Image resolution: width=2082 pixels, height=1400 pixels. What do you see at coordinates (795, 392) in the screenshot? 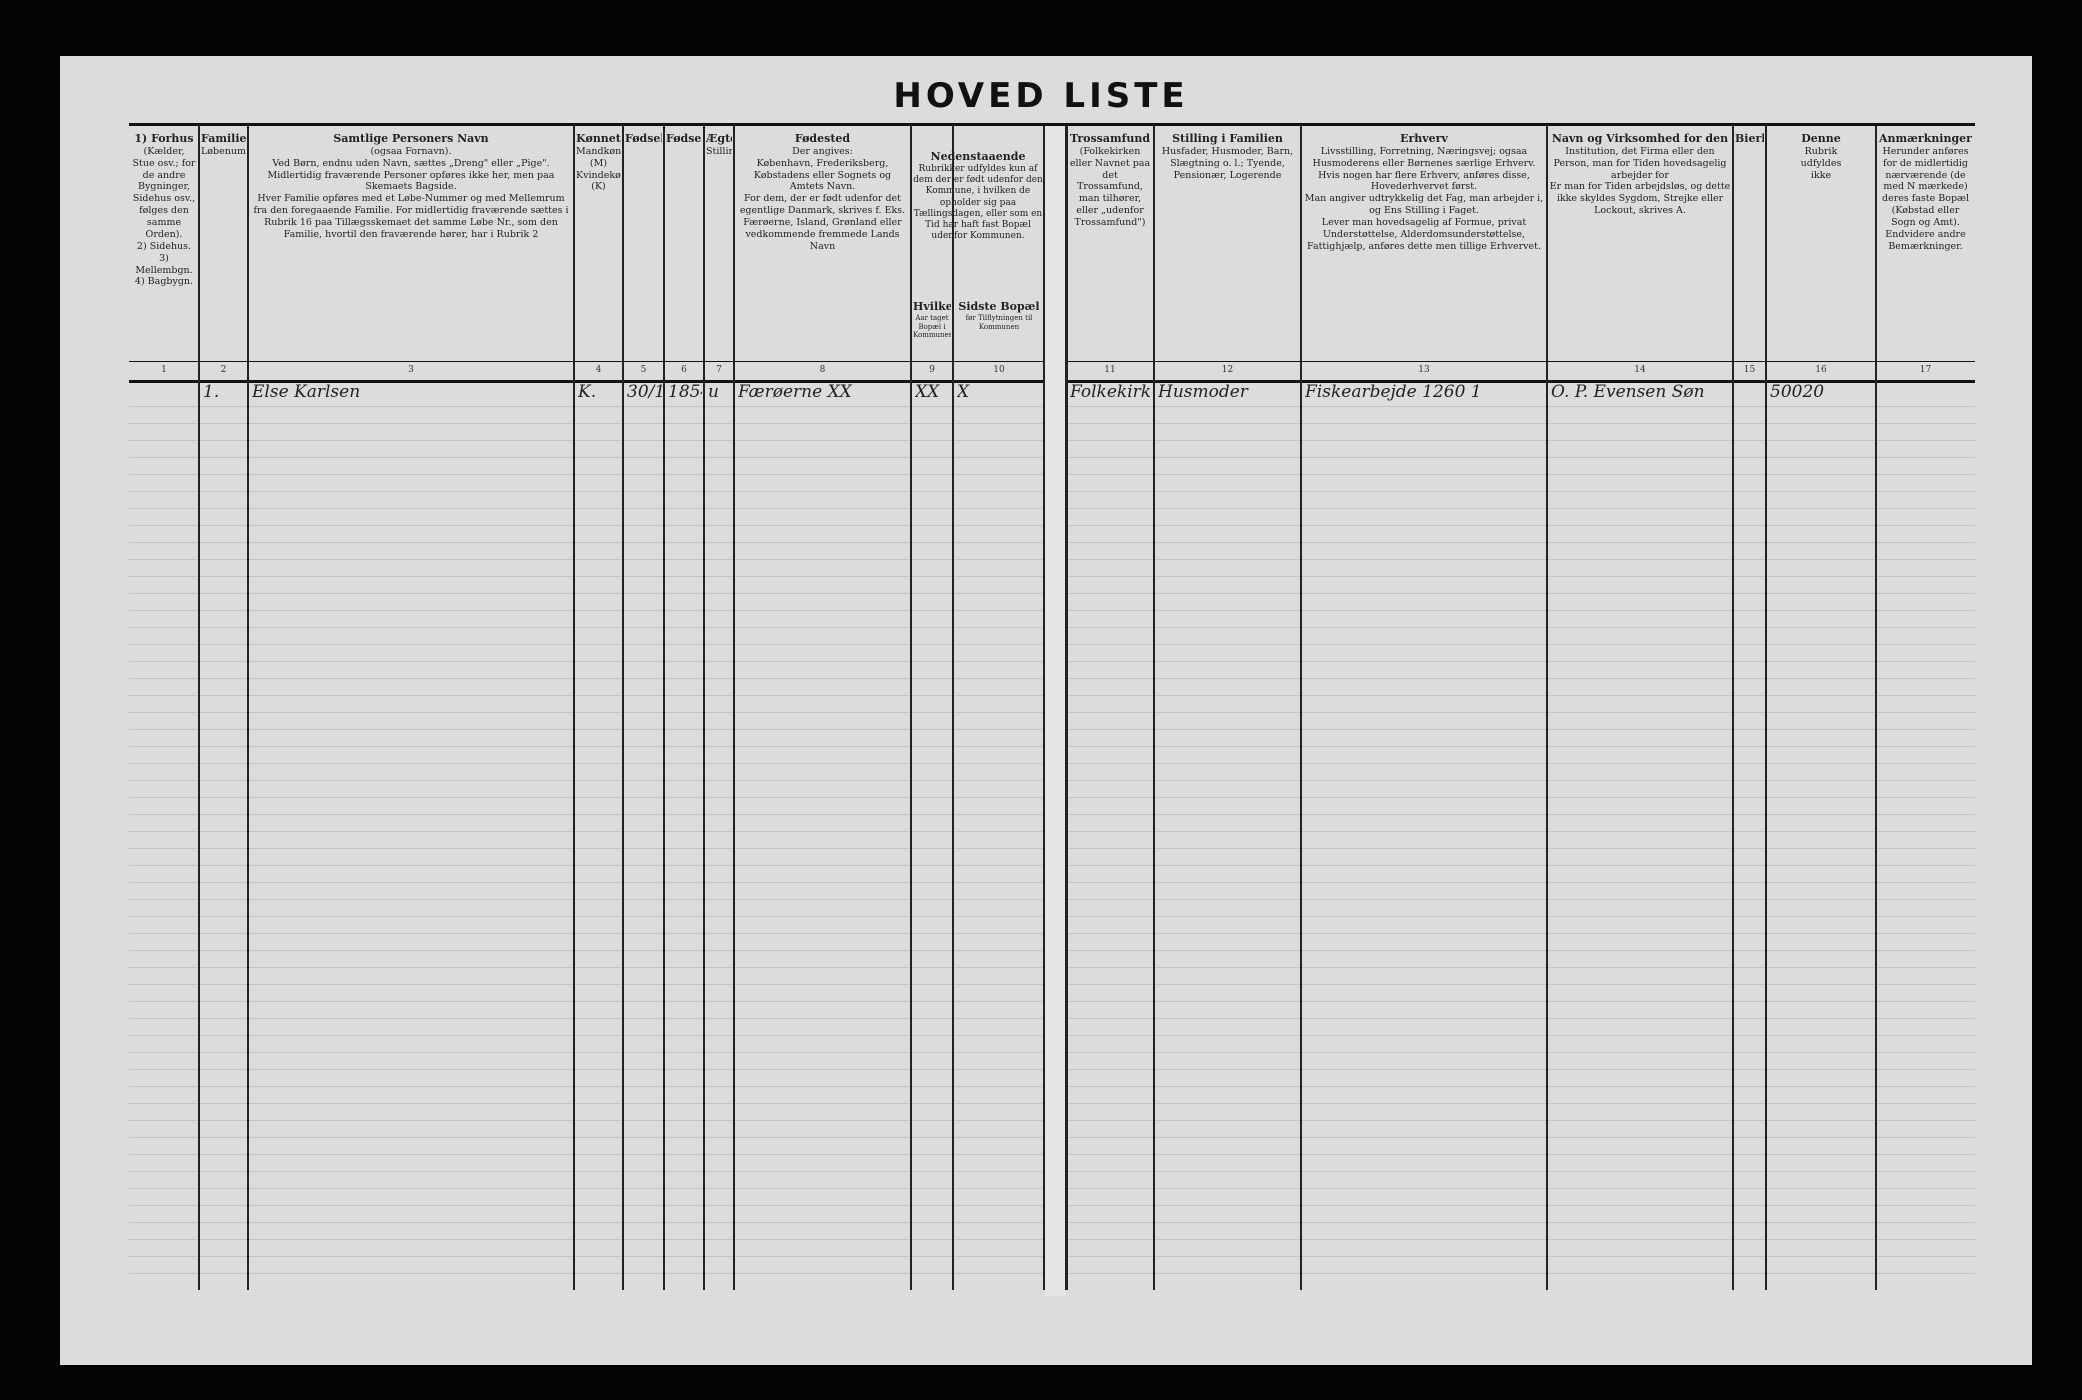
I see `entry: Færøerne XX` at bounding box center [795, 392].